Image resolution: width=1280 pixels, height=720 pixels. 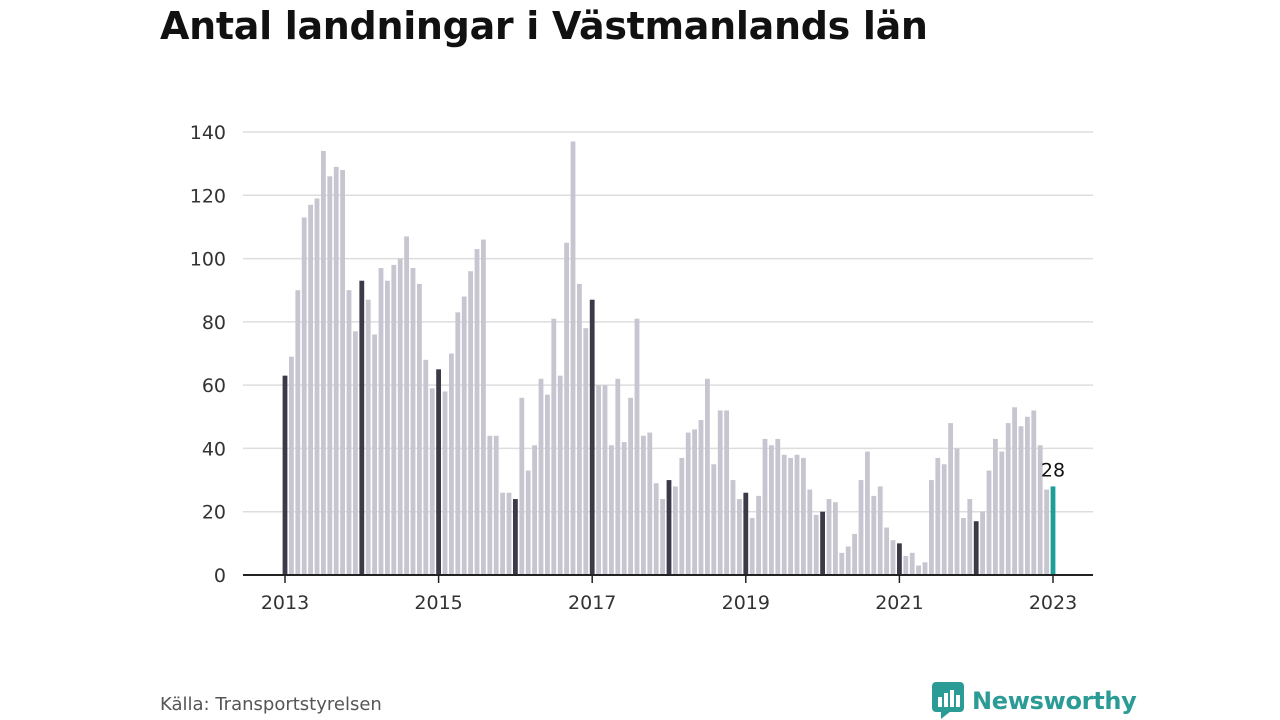 What do you see at coordinates (285, 603) in the screenshot?
I see `x-tick-label: 2013` at bounding box center [285, 603].